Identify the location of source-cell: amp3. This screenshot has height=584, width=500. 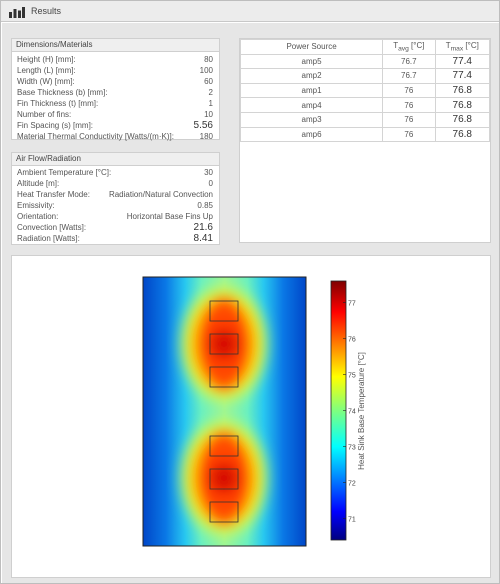
(311, 119).